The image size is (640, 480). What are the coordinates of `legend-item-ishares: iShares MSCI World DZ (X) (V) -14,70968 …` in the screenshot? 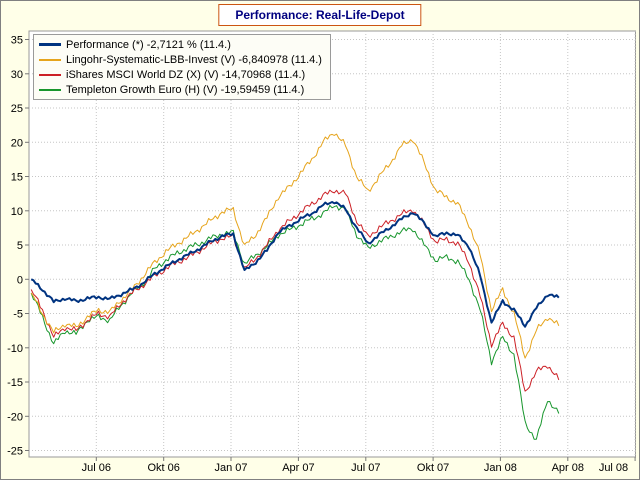 It's located at (180, 74).